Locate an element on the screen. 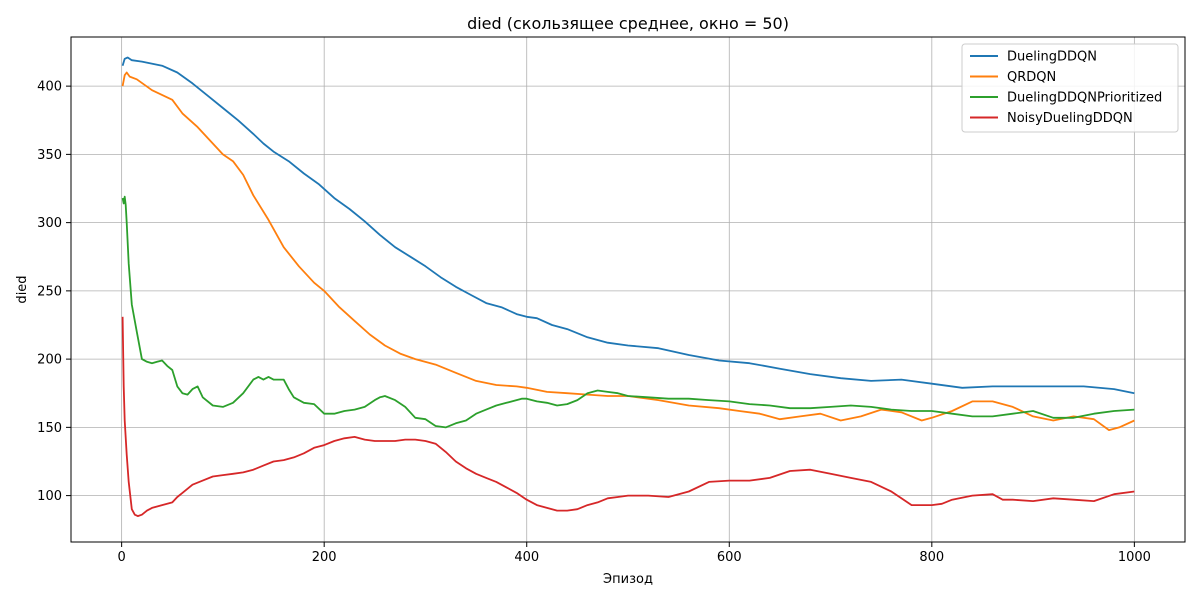 The height and width of the screenshot is (600, 1200). x-axis-ticks: 0 200 400 600 800 1000 is located at coordinates (634, 553).